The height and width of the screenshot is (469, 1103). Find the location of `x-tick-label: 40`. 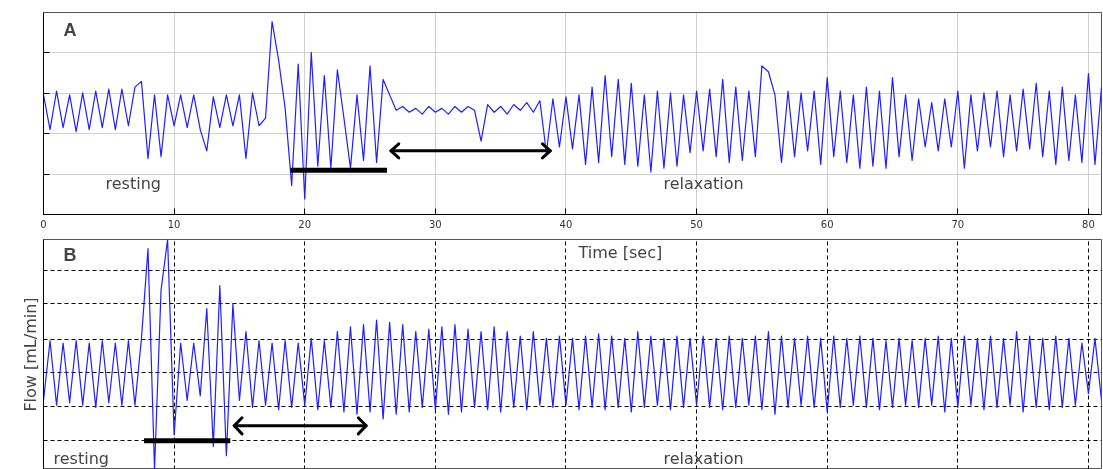

x-tick-label: 40 is located at coordinates (566, 224).